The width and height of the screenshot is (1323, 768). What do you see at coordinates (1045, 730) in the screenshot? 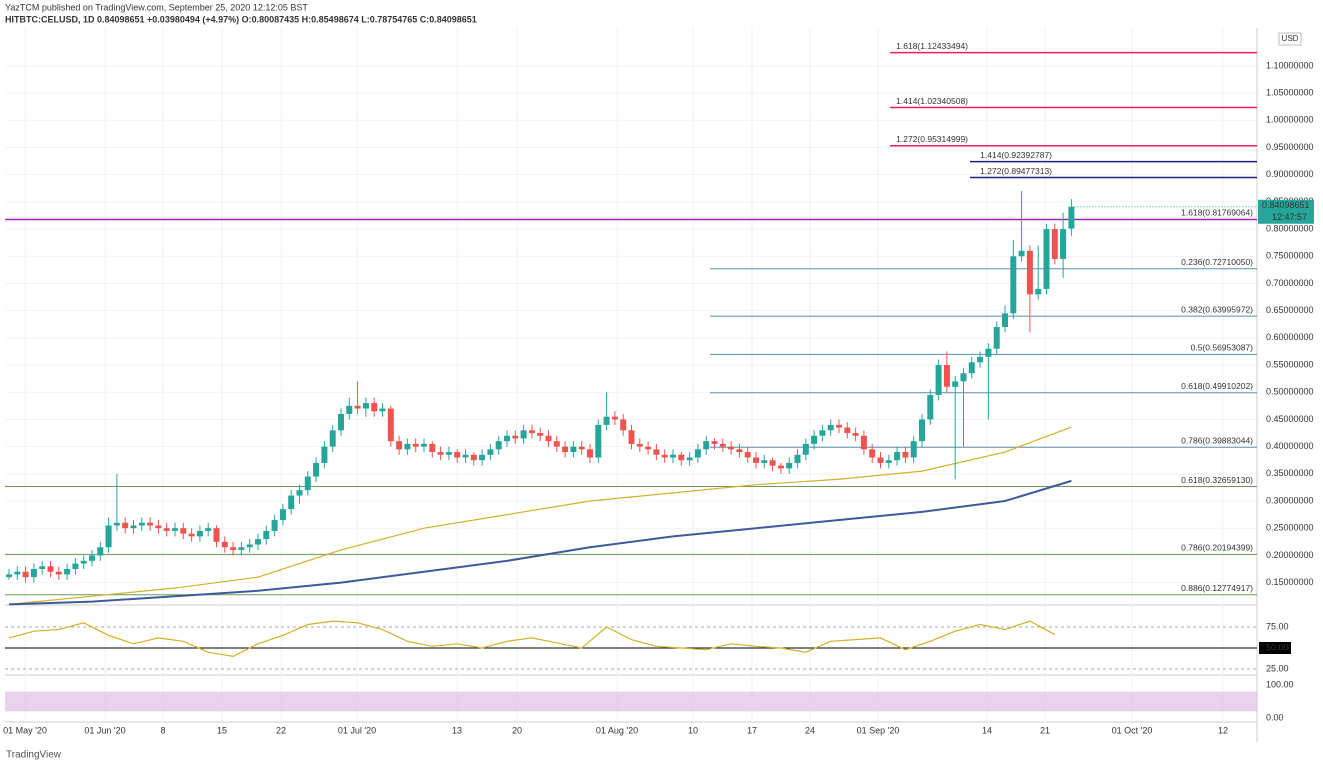
I see `x-tick-label: 21` at bounding box center [1045, 730].